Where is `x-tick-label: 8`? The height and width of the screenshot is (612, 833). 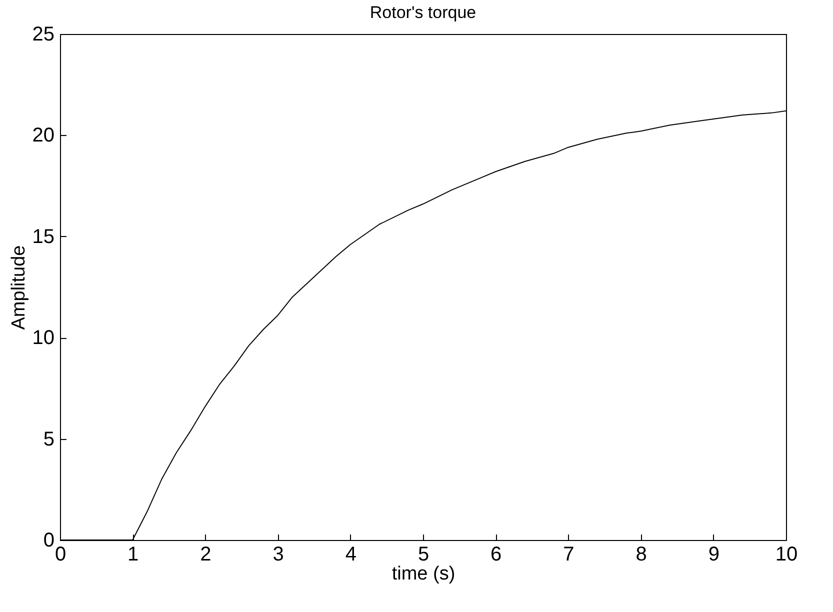 x-tick-label: 8 is located at coordinates (641, 555).